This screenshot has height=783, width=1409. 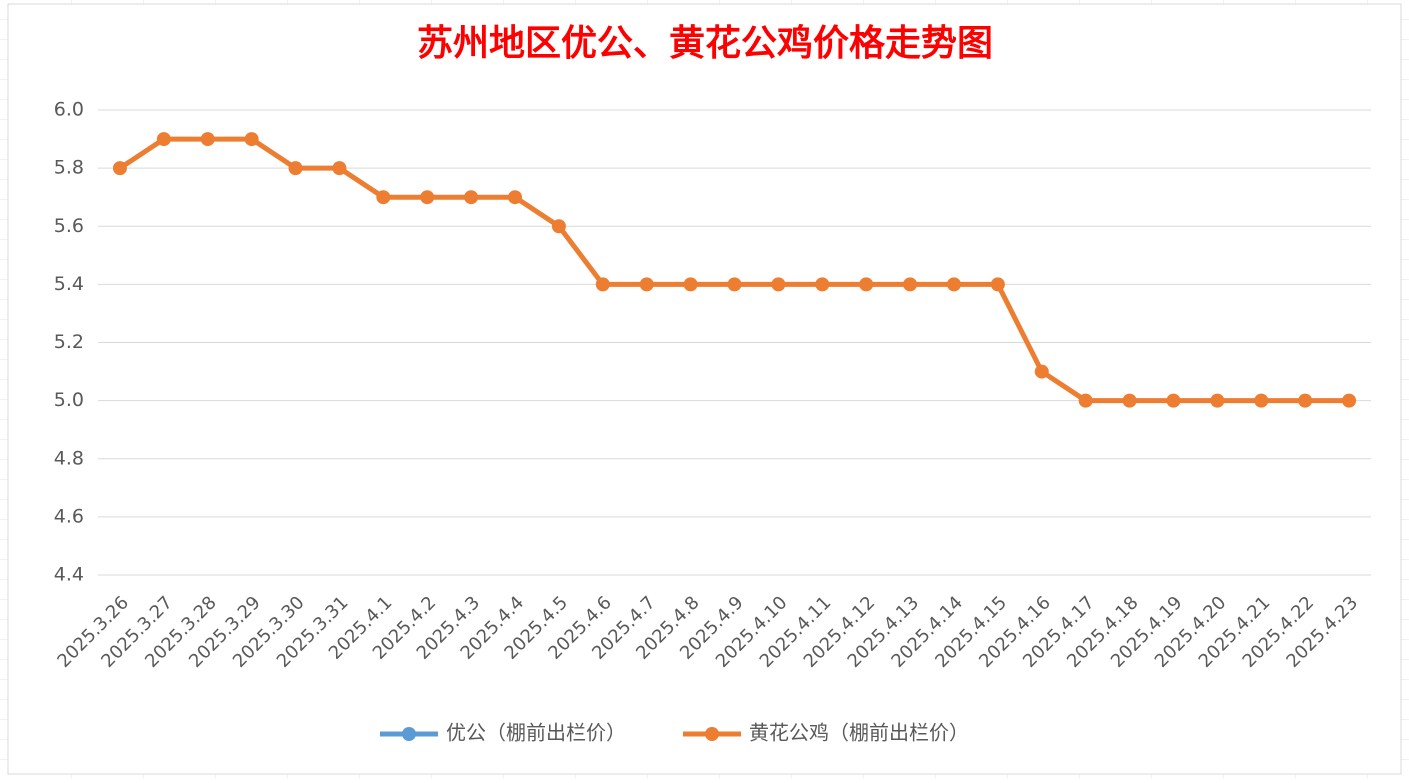 I want to click on y-tick-label: 6.0, so click(x=69, y=110).